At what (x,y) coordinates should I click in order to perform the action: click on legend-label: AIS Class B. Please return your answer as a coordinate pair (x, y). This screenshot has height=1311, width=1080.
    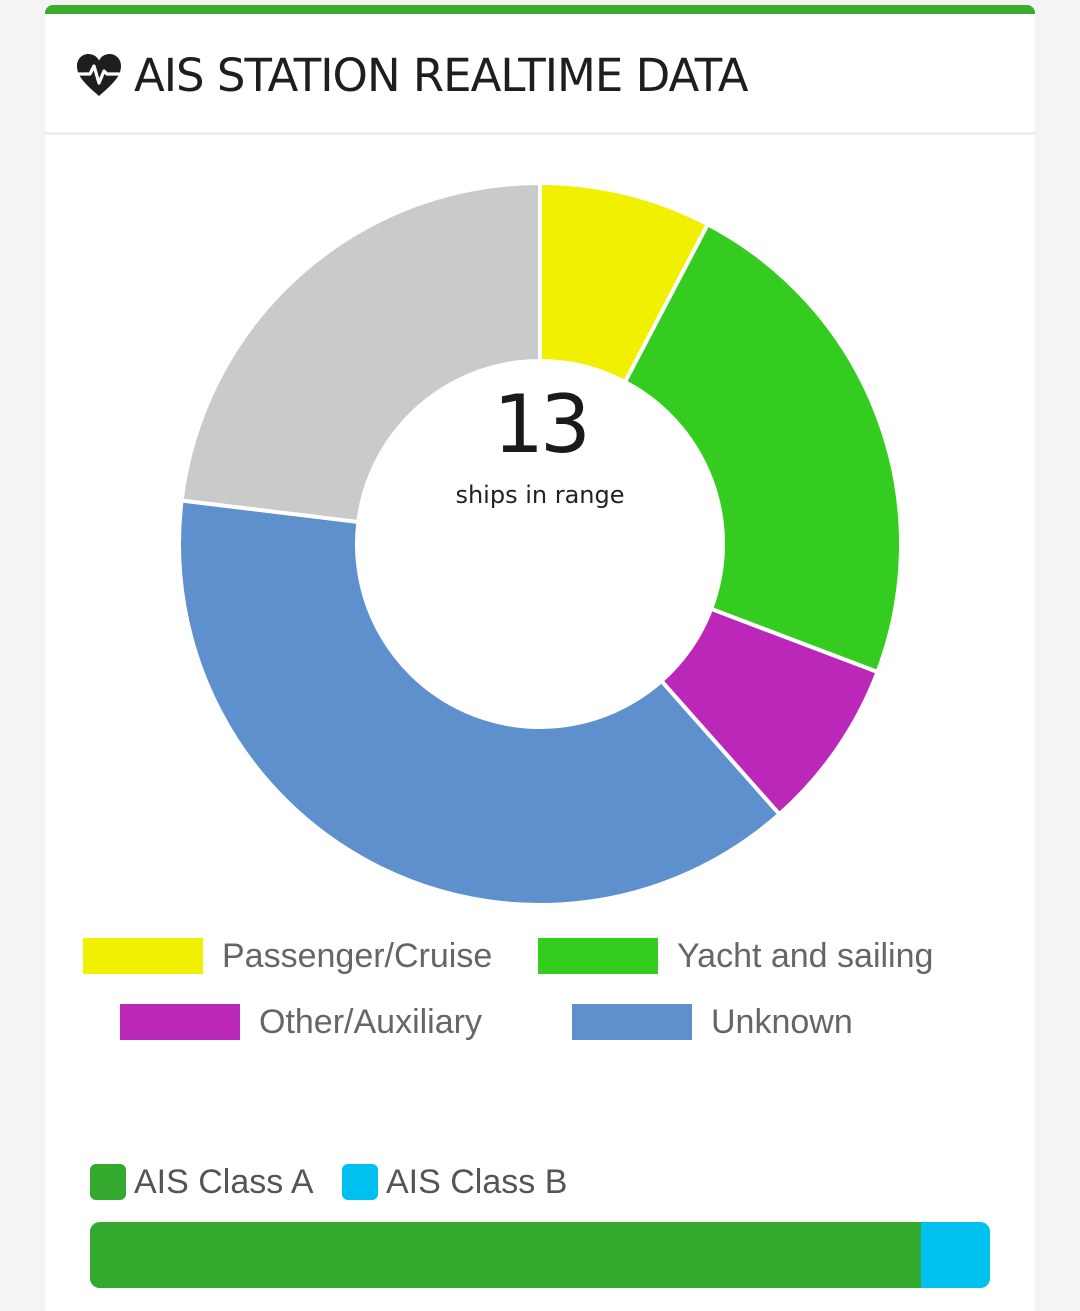
    Looking at the image, I should click on (477, 1182).